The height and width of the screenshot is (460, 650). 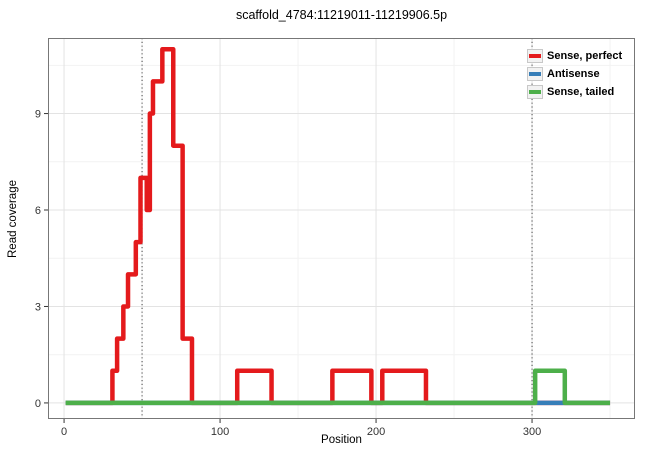 I want to click on series-sense-tailed, so click(x=338, y=387).